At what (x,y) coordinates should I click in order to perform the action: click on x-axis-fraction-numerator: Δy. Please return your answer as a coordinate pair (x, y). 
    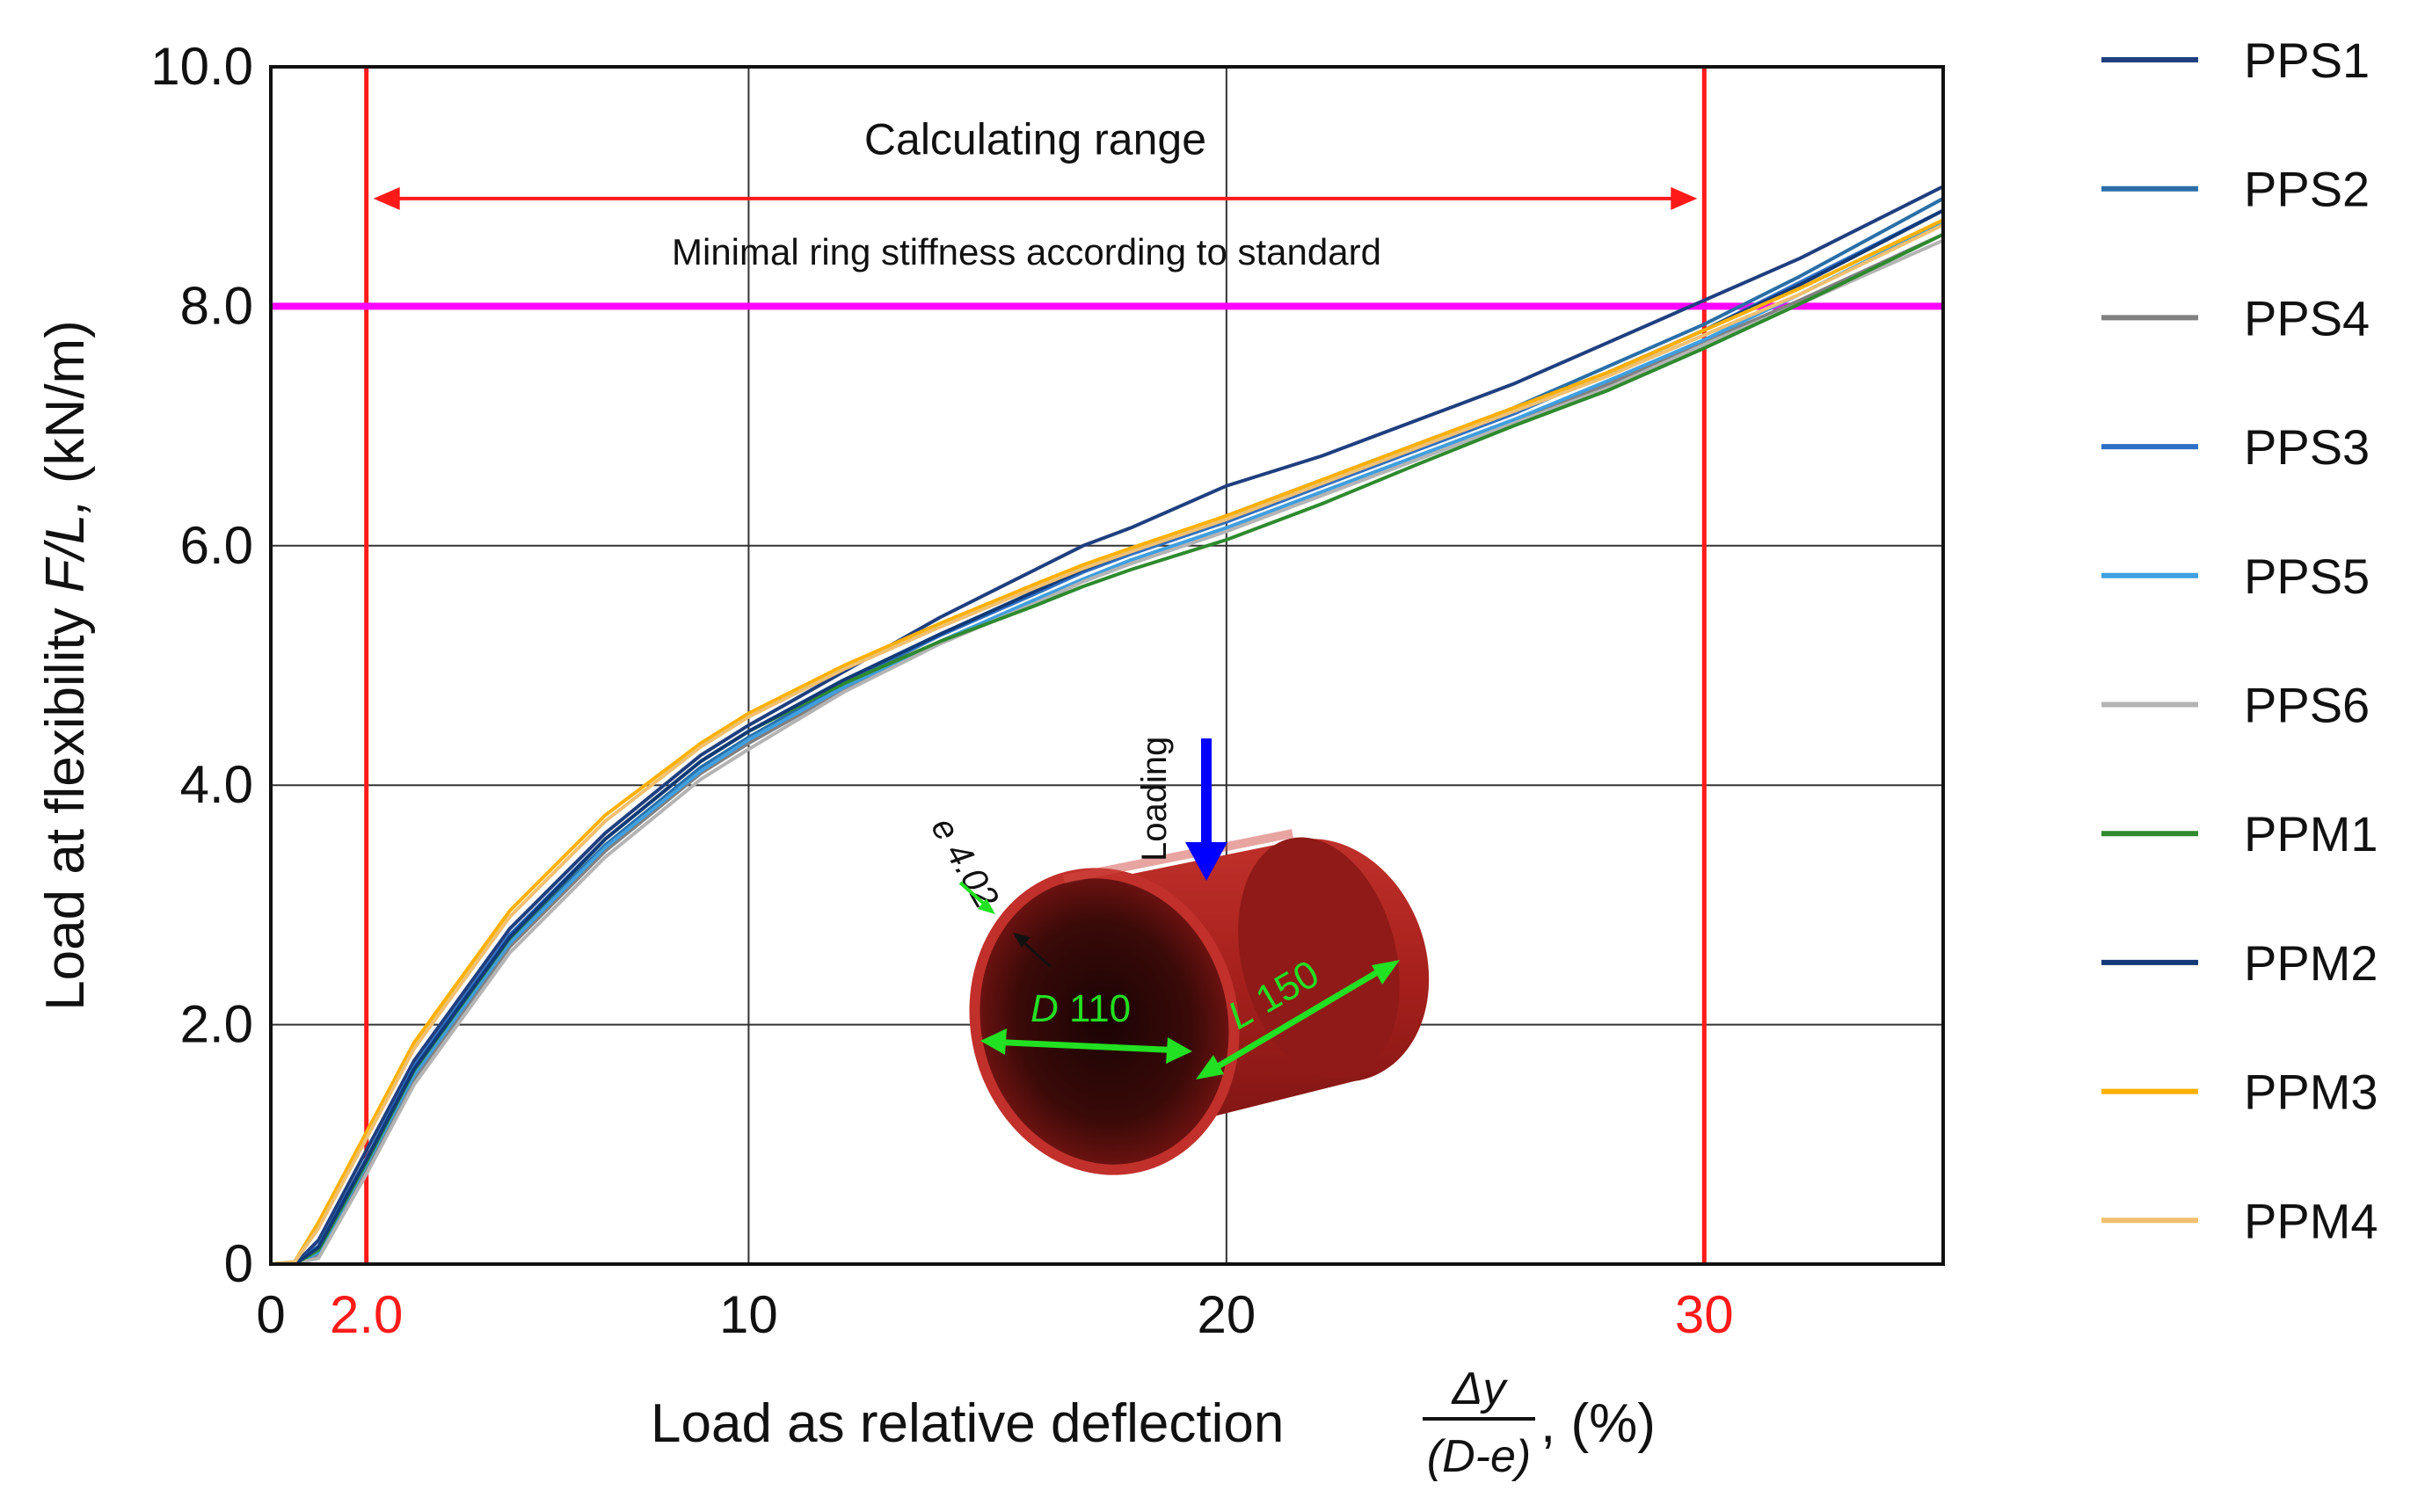
    Looking at the image, I should click on (1480, 1388).